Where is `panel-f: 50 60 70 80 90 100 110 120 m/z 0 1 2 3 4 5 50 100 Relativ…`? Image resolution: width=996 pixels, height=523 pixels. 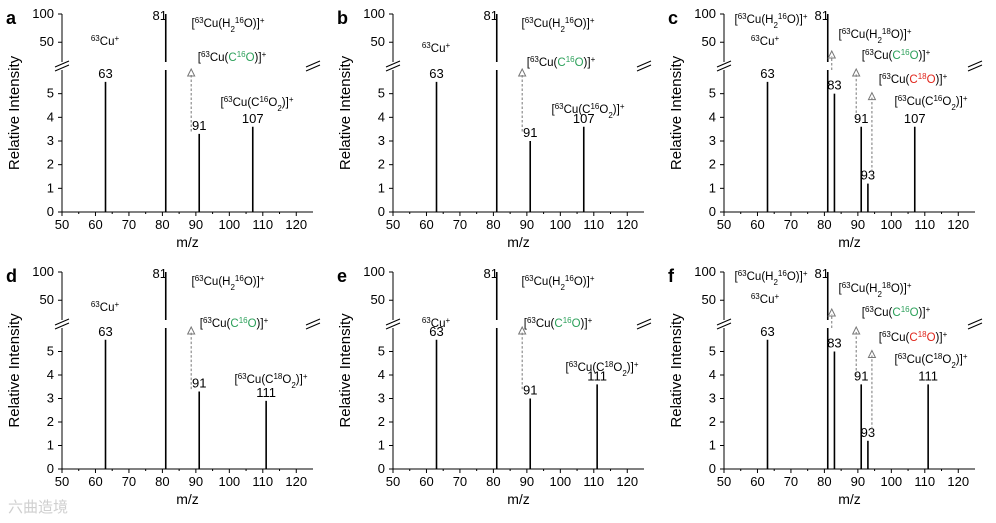
panel-f: 50 60 70 80 90 100 110 120 m/z 0 1 2 3 4 5 50 100 Relativ… is located at coordinates (825, 385).